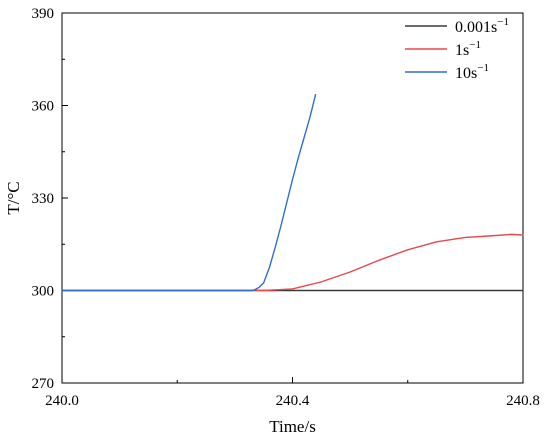 This screenshot has width=550, height=447. I want to click on legend-label: 1s−1, so click(468, 49).